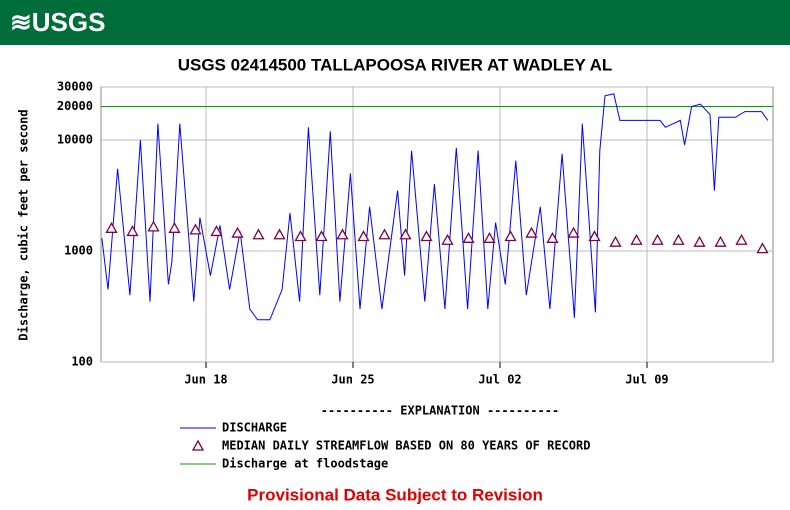  What do you see at coordinates (198, 445) in the screenshot?
I see `legend-marker` at bounding box center [198, 445].